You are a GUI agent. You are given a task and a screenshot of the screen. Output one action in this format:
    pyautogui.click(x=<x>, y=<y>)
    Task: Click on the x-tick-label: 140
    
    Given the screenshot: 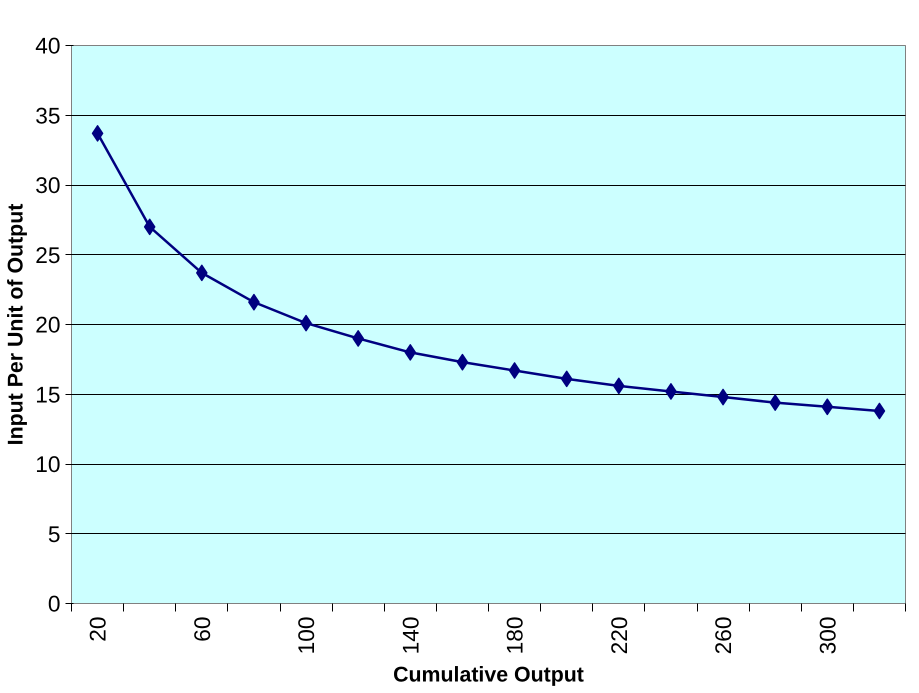 What is the action you would take?
    pyautogui.click(x=410, y=635)
    